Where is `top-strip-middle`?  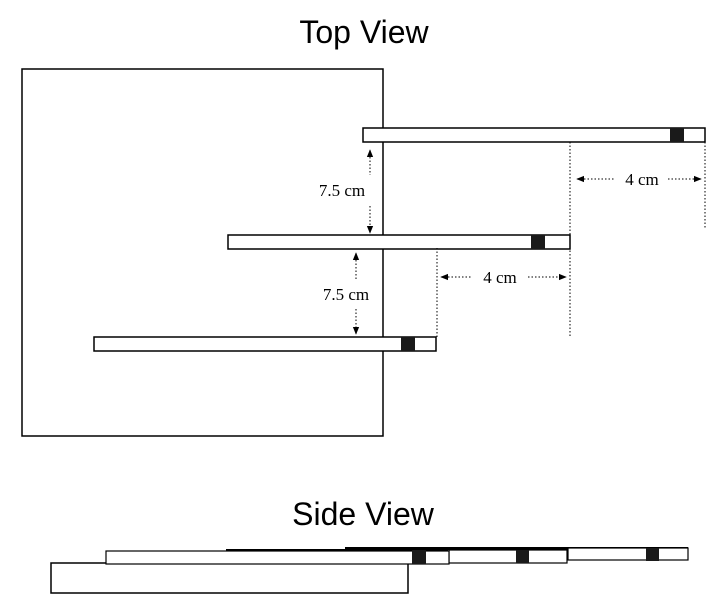
top-strip-middle is located at coordinates (399, 242).